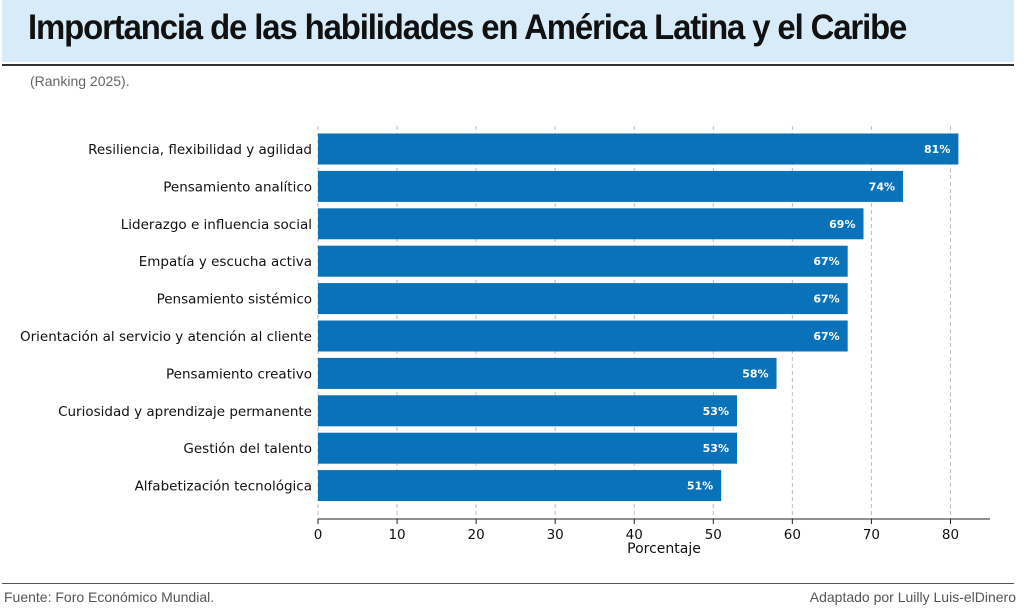 The image size is (1024, 616). What do you see at coordinates (185, 412) in the screenshot?
I see `category-label: Curiosidad y aprendizaje permanente` at bounding box center [185, 412].